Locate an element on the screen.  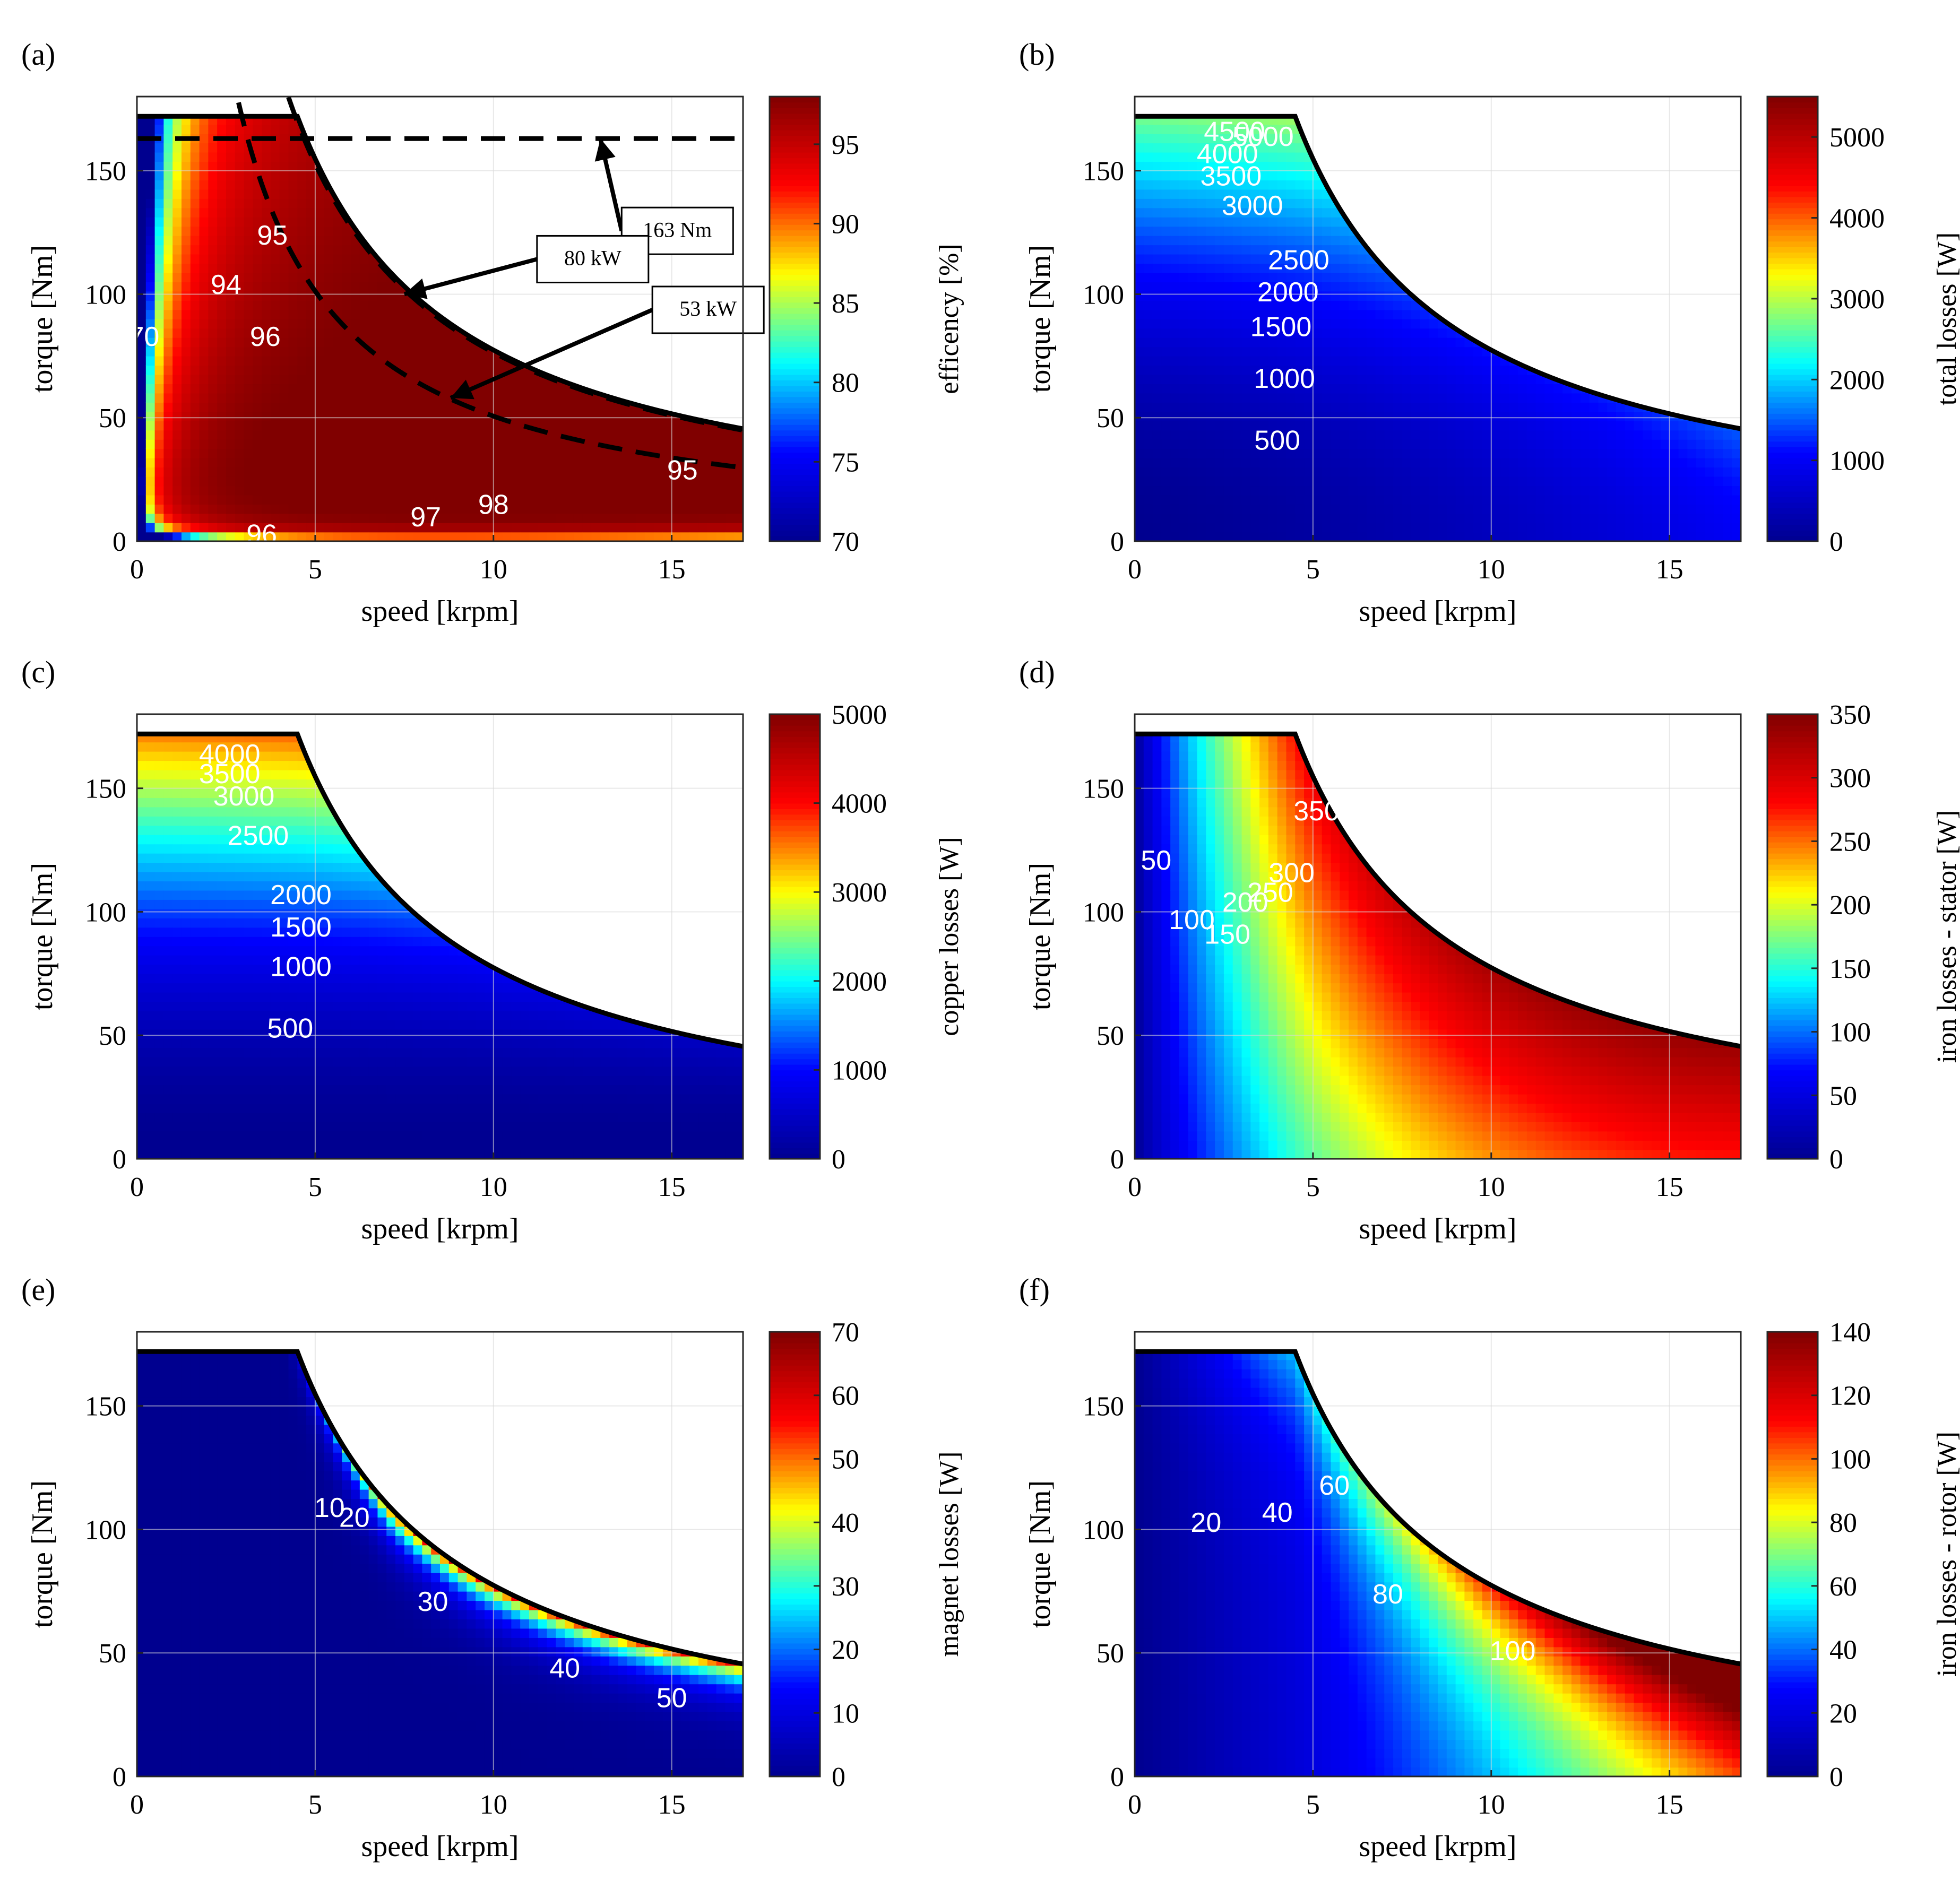
annotation-text: 80 kW is located at coordinates (592, 258).